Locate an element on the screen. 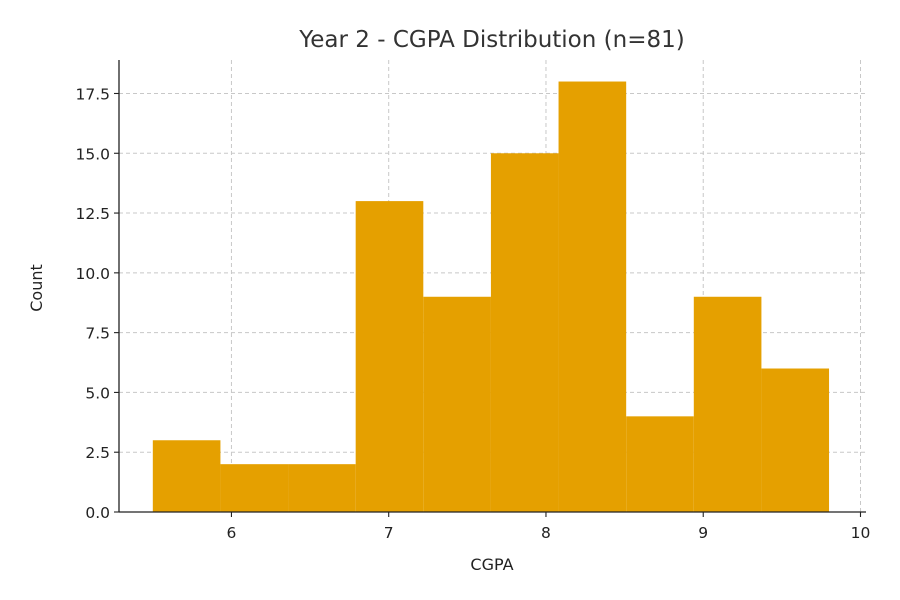 The height and width of the screenshot is (600, 900). x-tick-label-4: 10 is located at coordinates (861, 533).